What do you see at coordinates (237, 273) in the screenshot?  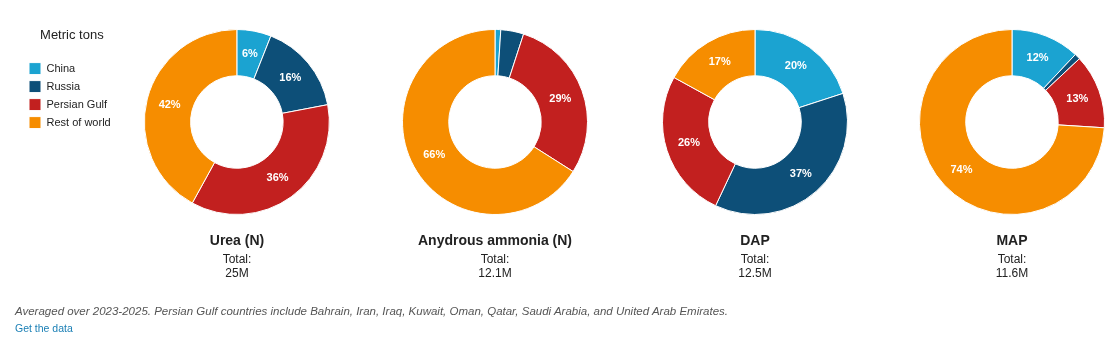 I see `text: 25M` at bounding box center [237, 273].